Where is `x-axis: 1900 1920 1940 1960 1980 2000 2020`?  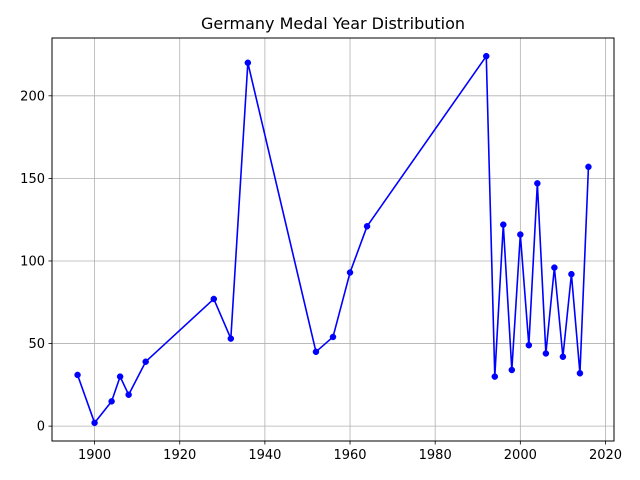 x-axis: 1900 1920 1940 1960 1980 2000 2020 is located at coordinates (350, 452).